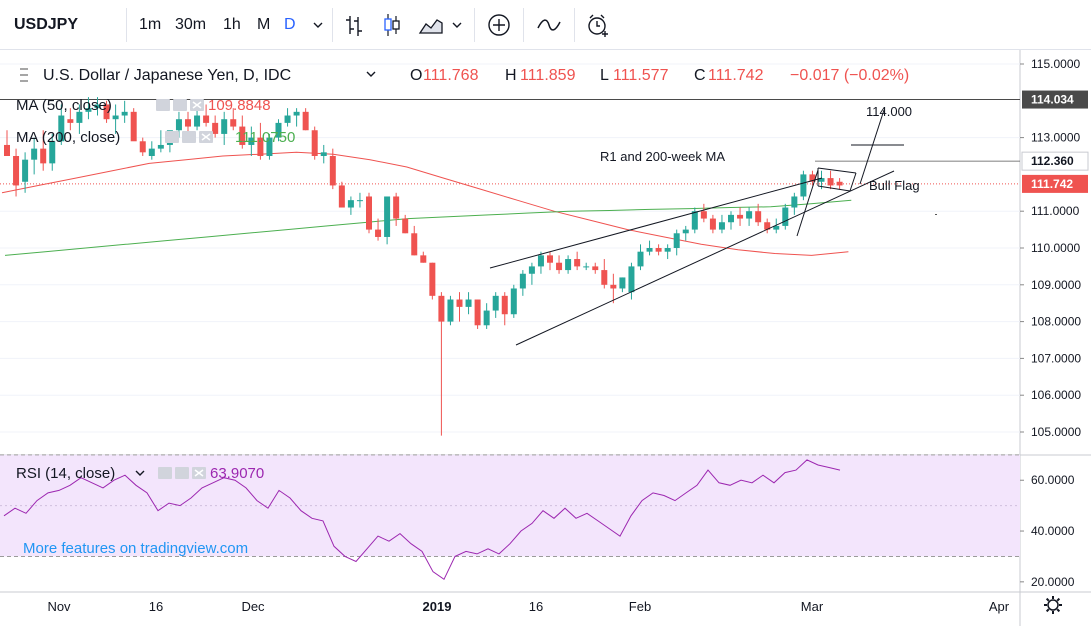 The image size is (1091, 626). I want to click on annotation-target: 114.000, so click(889, 111).